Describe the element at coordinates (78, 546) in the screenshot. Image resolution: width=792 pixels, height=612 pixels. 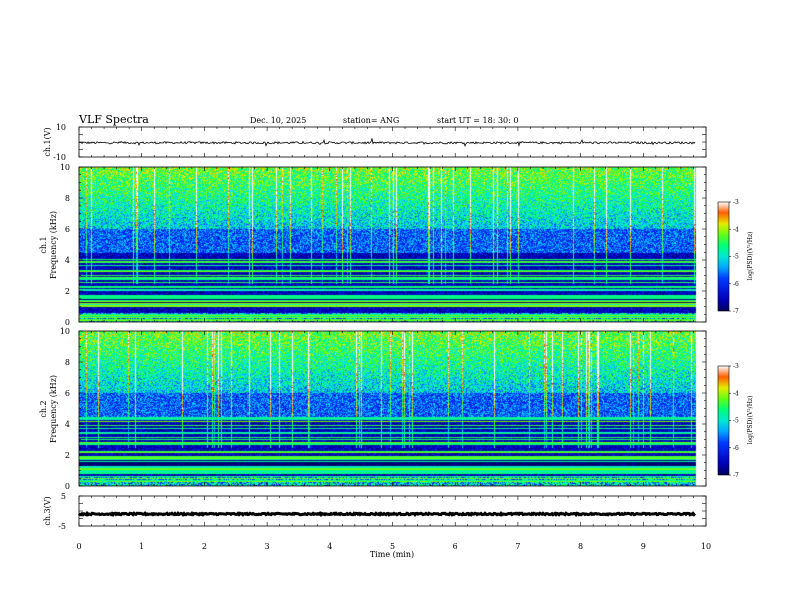
I see `time-tick-label: 0` at that location.